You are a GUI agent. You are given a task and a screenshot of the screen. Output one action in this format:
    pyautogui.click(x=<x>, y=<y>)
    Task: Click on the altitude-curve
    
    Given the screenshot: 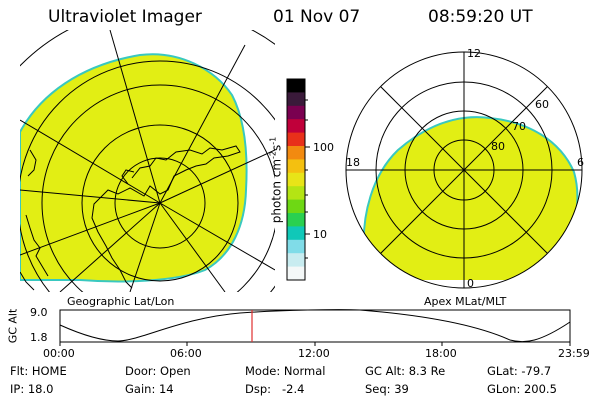 What is the action you would take?
    pyautogui.click(x=315, y=326)
    